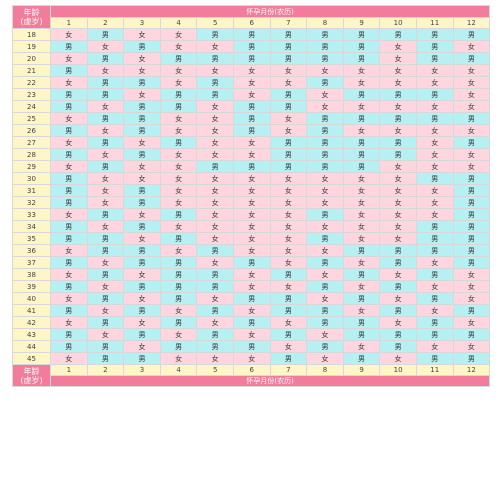 The height and width of the screenshot is (486, 500). What do you see at coordinates (251, 178) in the screenshot?
I see `table-row: 30 男女女女女女女女女女男男` at bounding box center [251, 178].